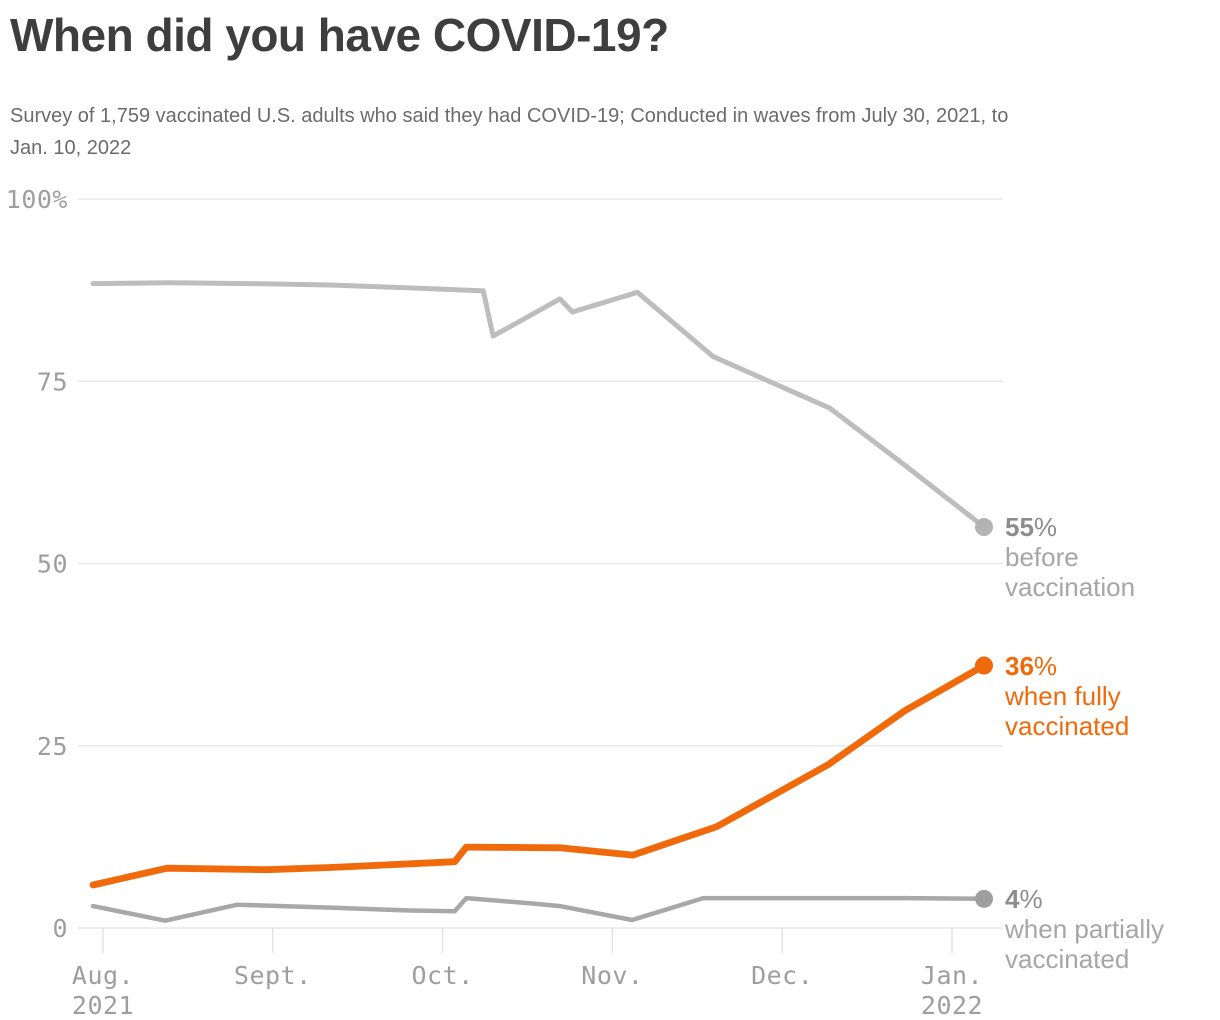  Describe the element at coordinates (1012, 898) in the screenshot. I see `end-value: 4` at that location.